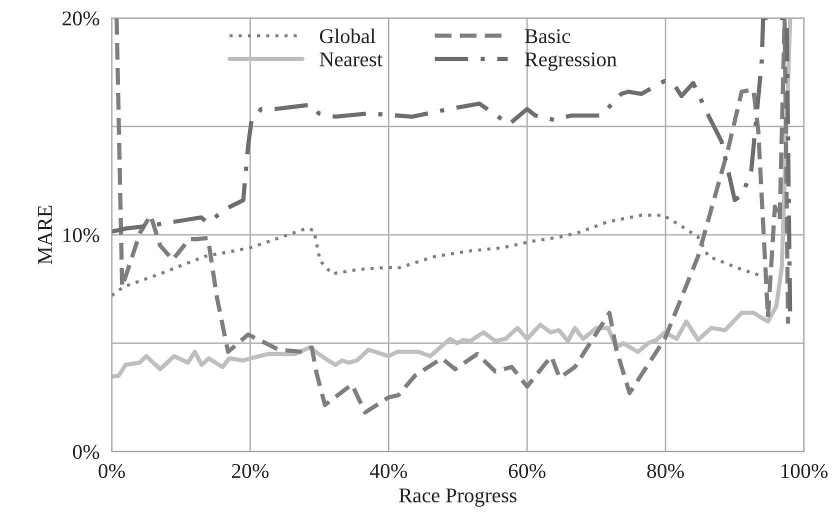  Describe the element at coordinates (348, 36) in the screenshot. I see `legend-label: Global` at that location.